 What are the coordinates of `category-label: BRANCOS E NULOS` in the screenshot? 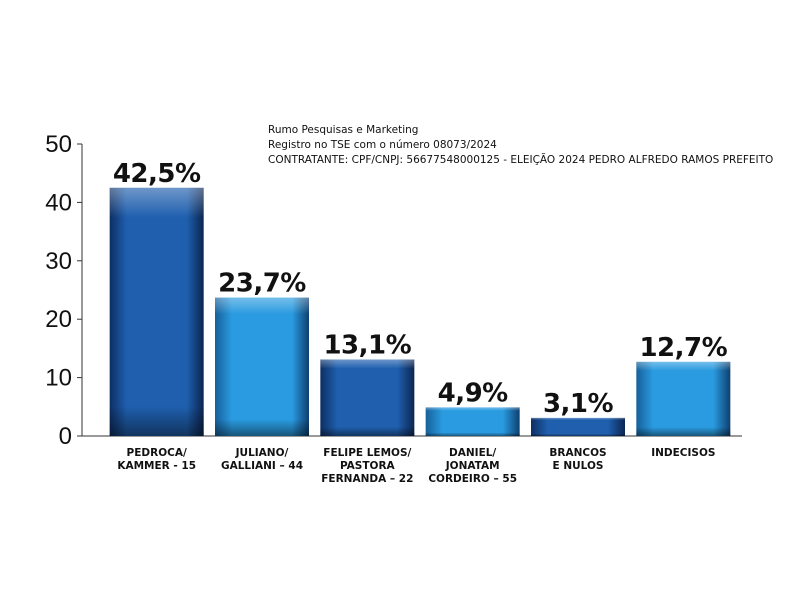 It's located at (577, 459).